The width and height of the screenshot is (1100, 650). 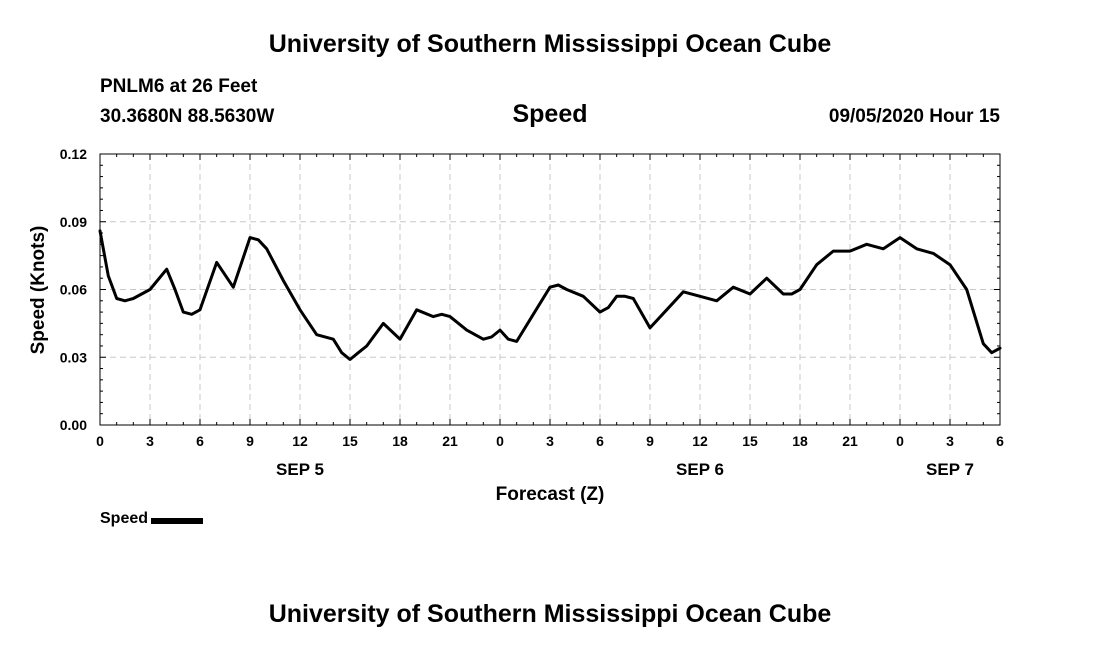 What do you see at coordinates (73, 357) in the screenshot?
I see `y-tick-label-1: 0.03` at bounding box center [73, 357].